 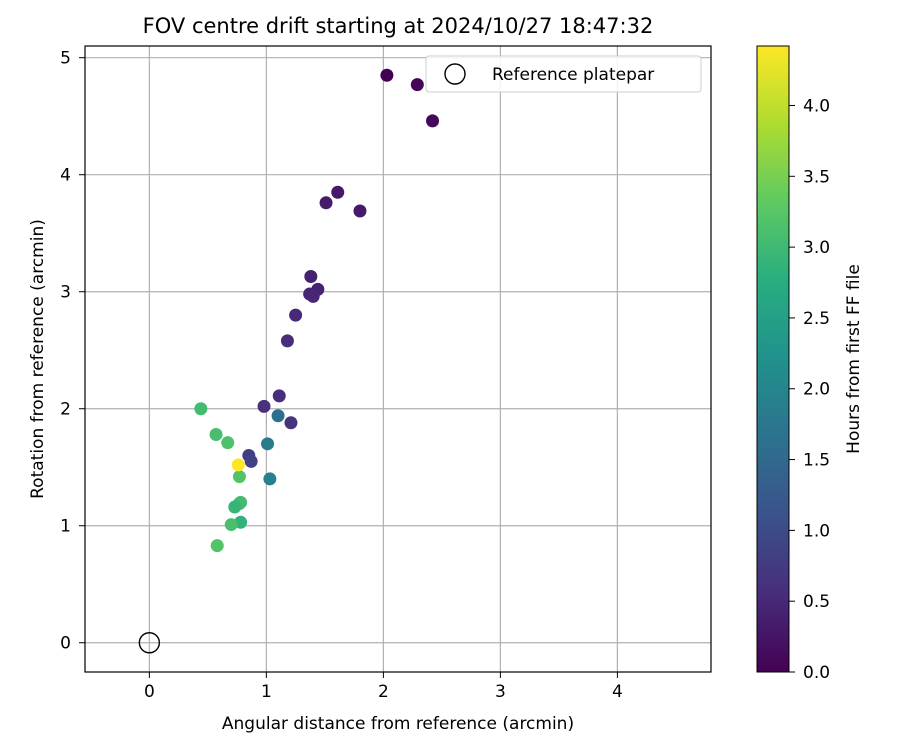 What do you see at coordinates (149, 692) in the screenshot?
I see `x-tick-label: 0` at bounding box center [149, 692].